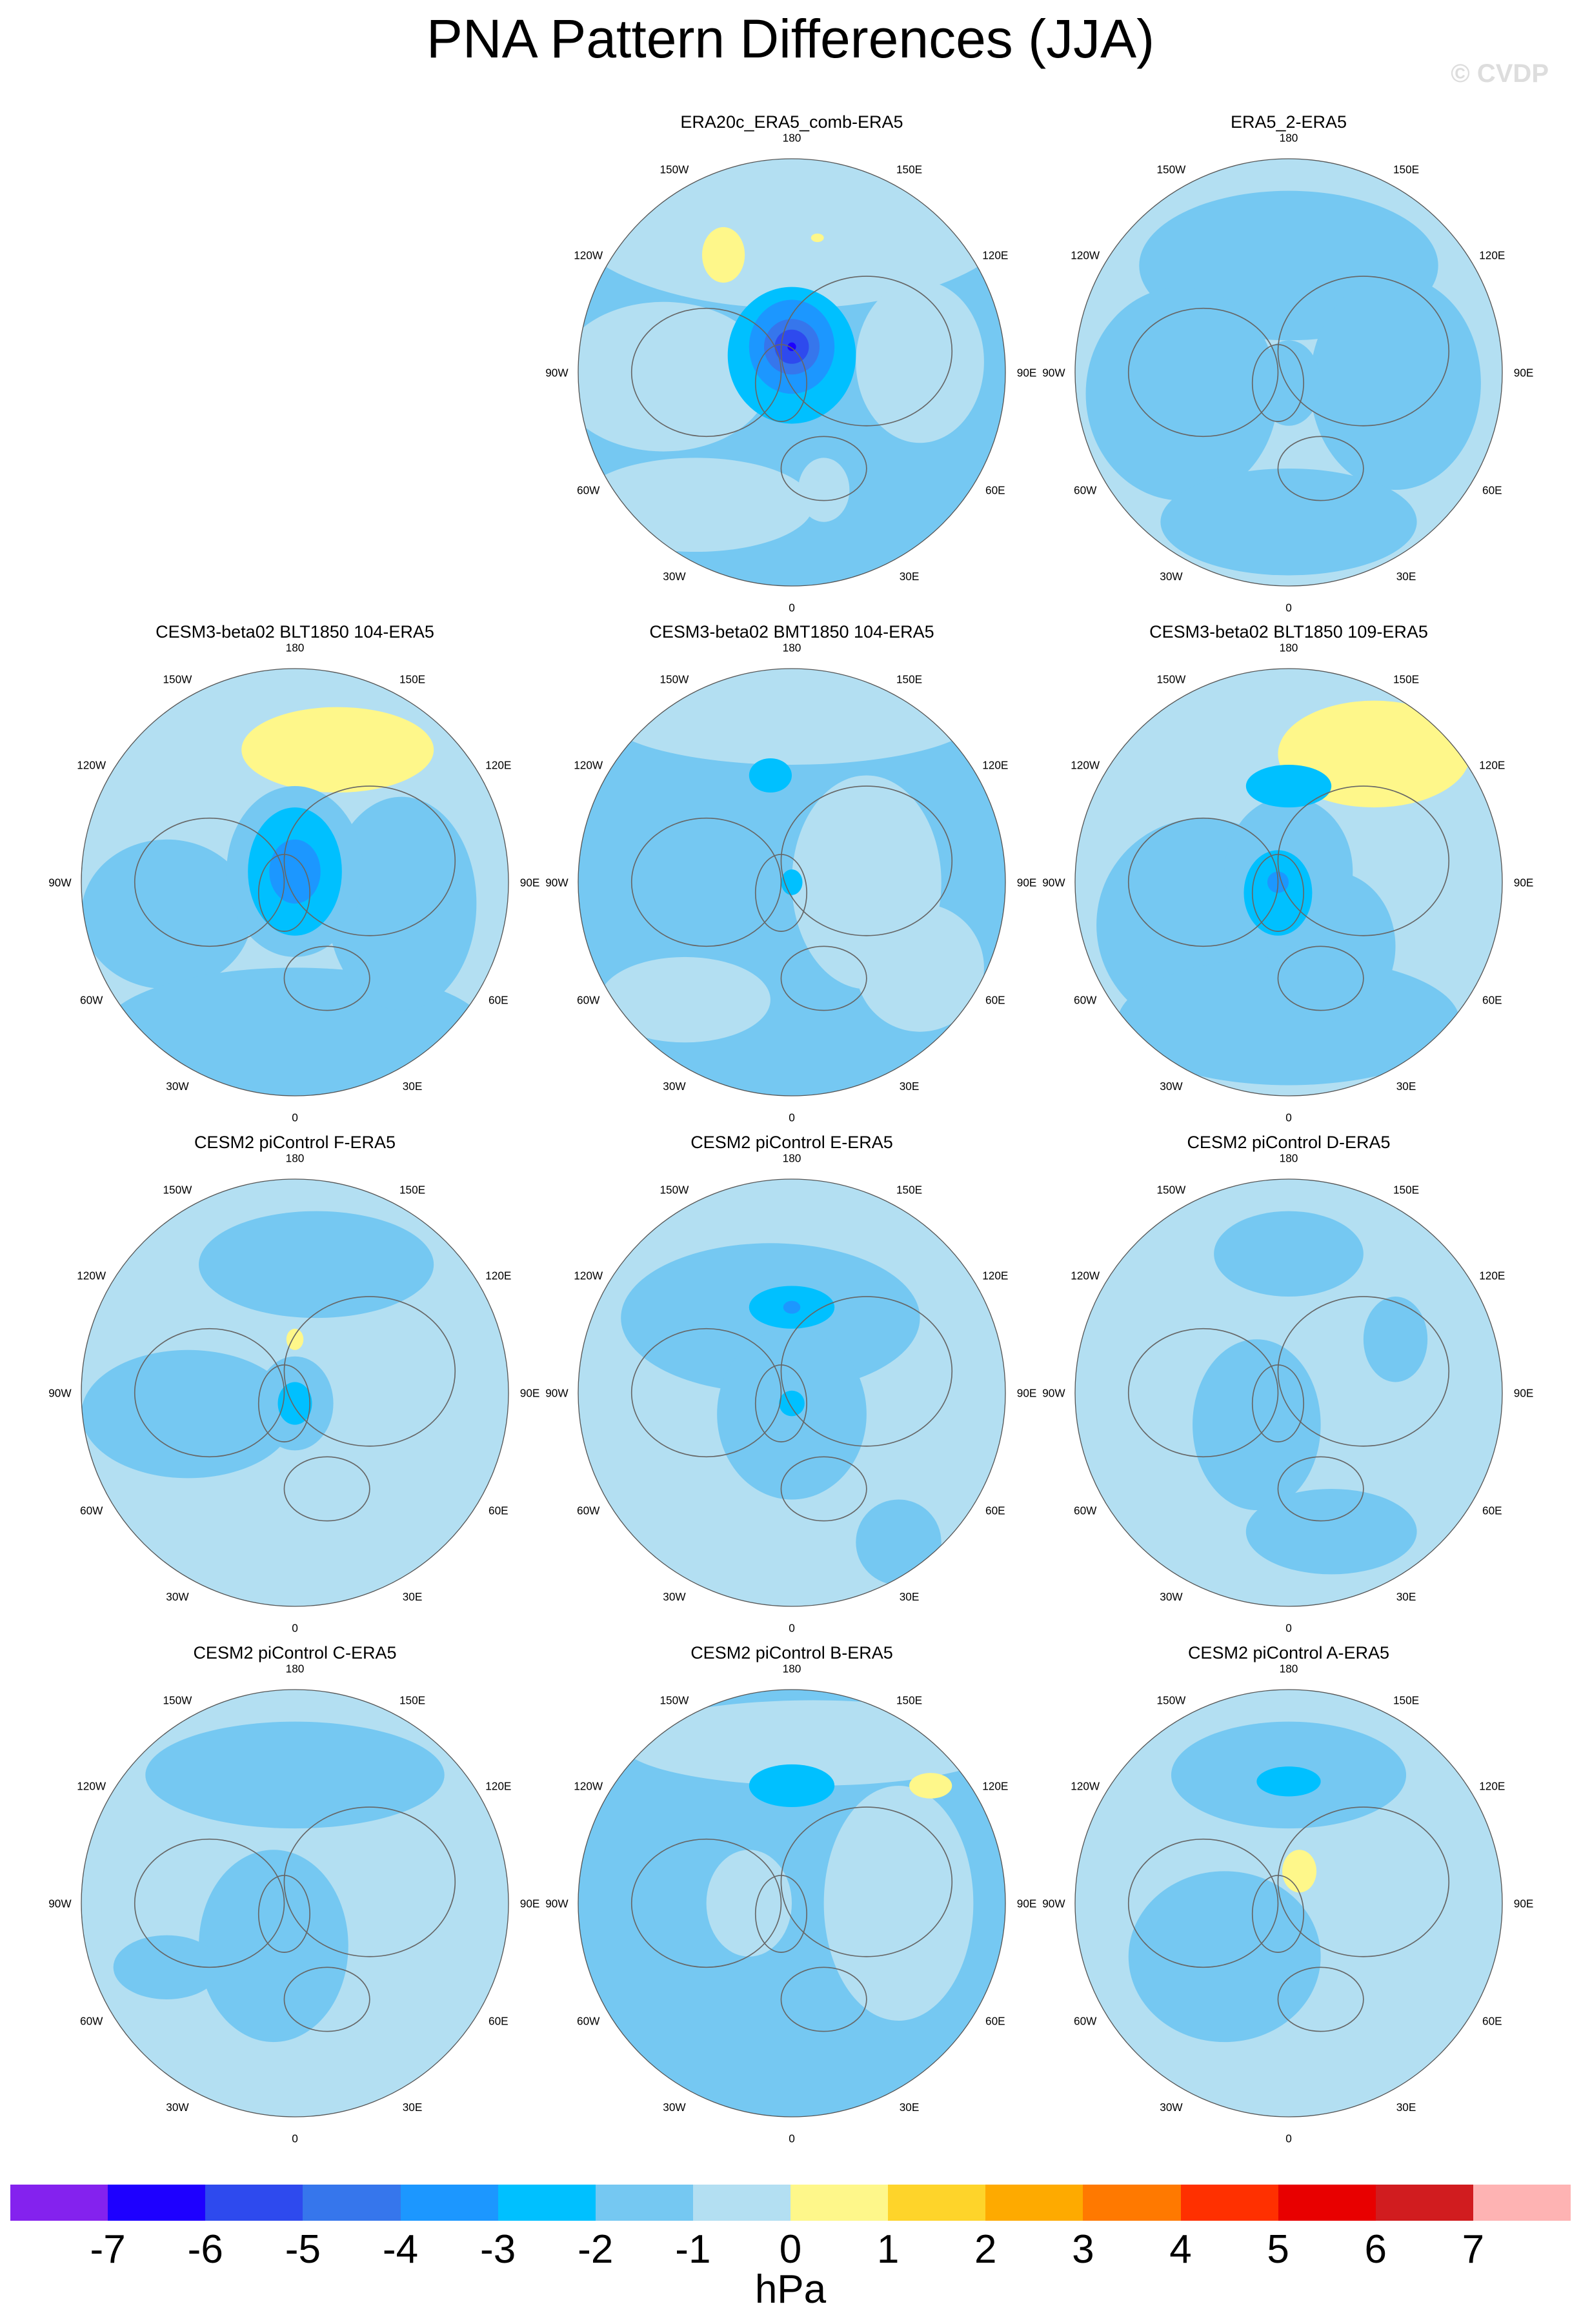  What do you see at coordinates (790, 2289) in the screenshot?
I see `colorbar-units: hPa` at bounding box center [790, 2289].